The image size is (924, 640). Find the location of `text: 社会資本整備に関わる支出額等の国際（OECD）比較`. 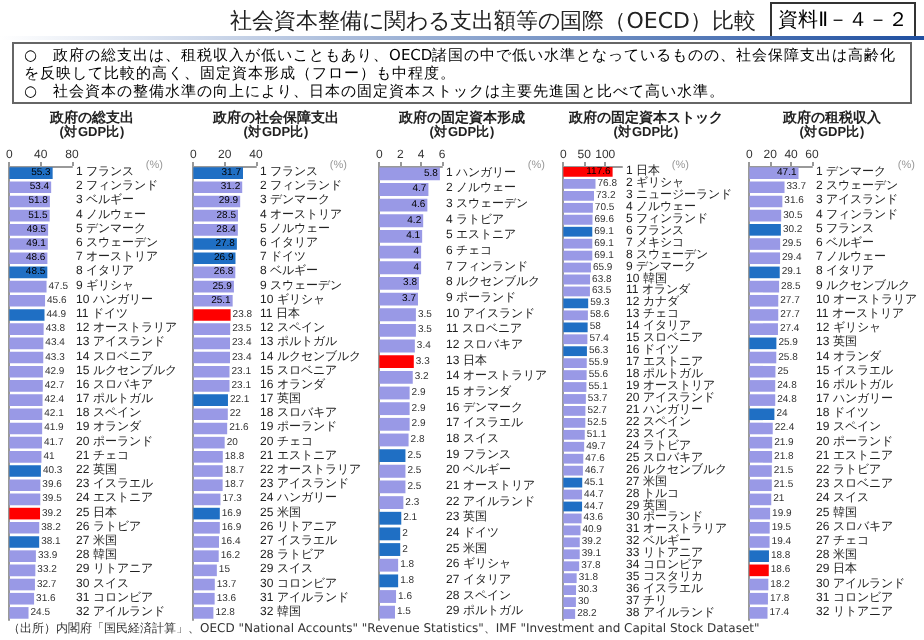

text: 社会資本整備に関わる支出額等の国際（OECD）比較 is located at coordinates (492, 21).